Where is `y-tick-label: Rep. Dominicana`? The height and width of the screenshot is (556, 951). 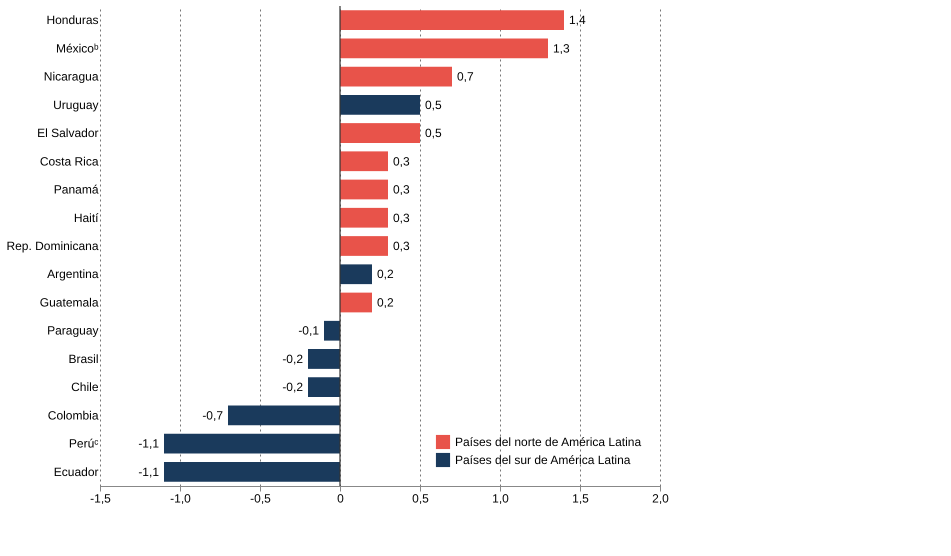
y-tick-label: Rep. Dominicana is located at coordinates (52, 246).